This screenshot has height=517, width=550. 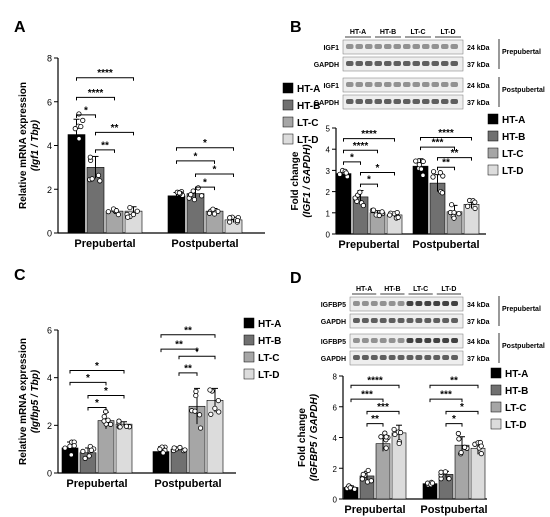 What do you see at coordinates (49, 234) in the screenshot?
I see `y-tick-label: 0` at bounding box center [49, 234].